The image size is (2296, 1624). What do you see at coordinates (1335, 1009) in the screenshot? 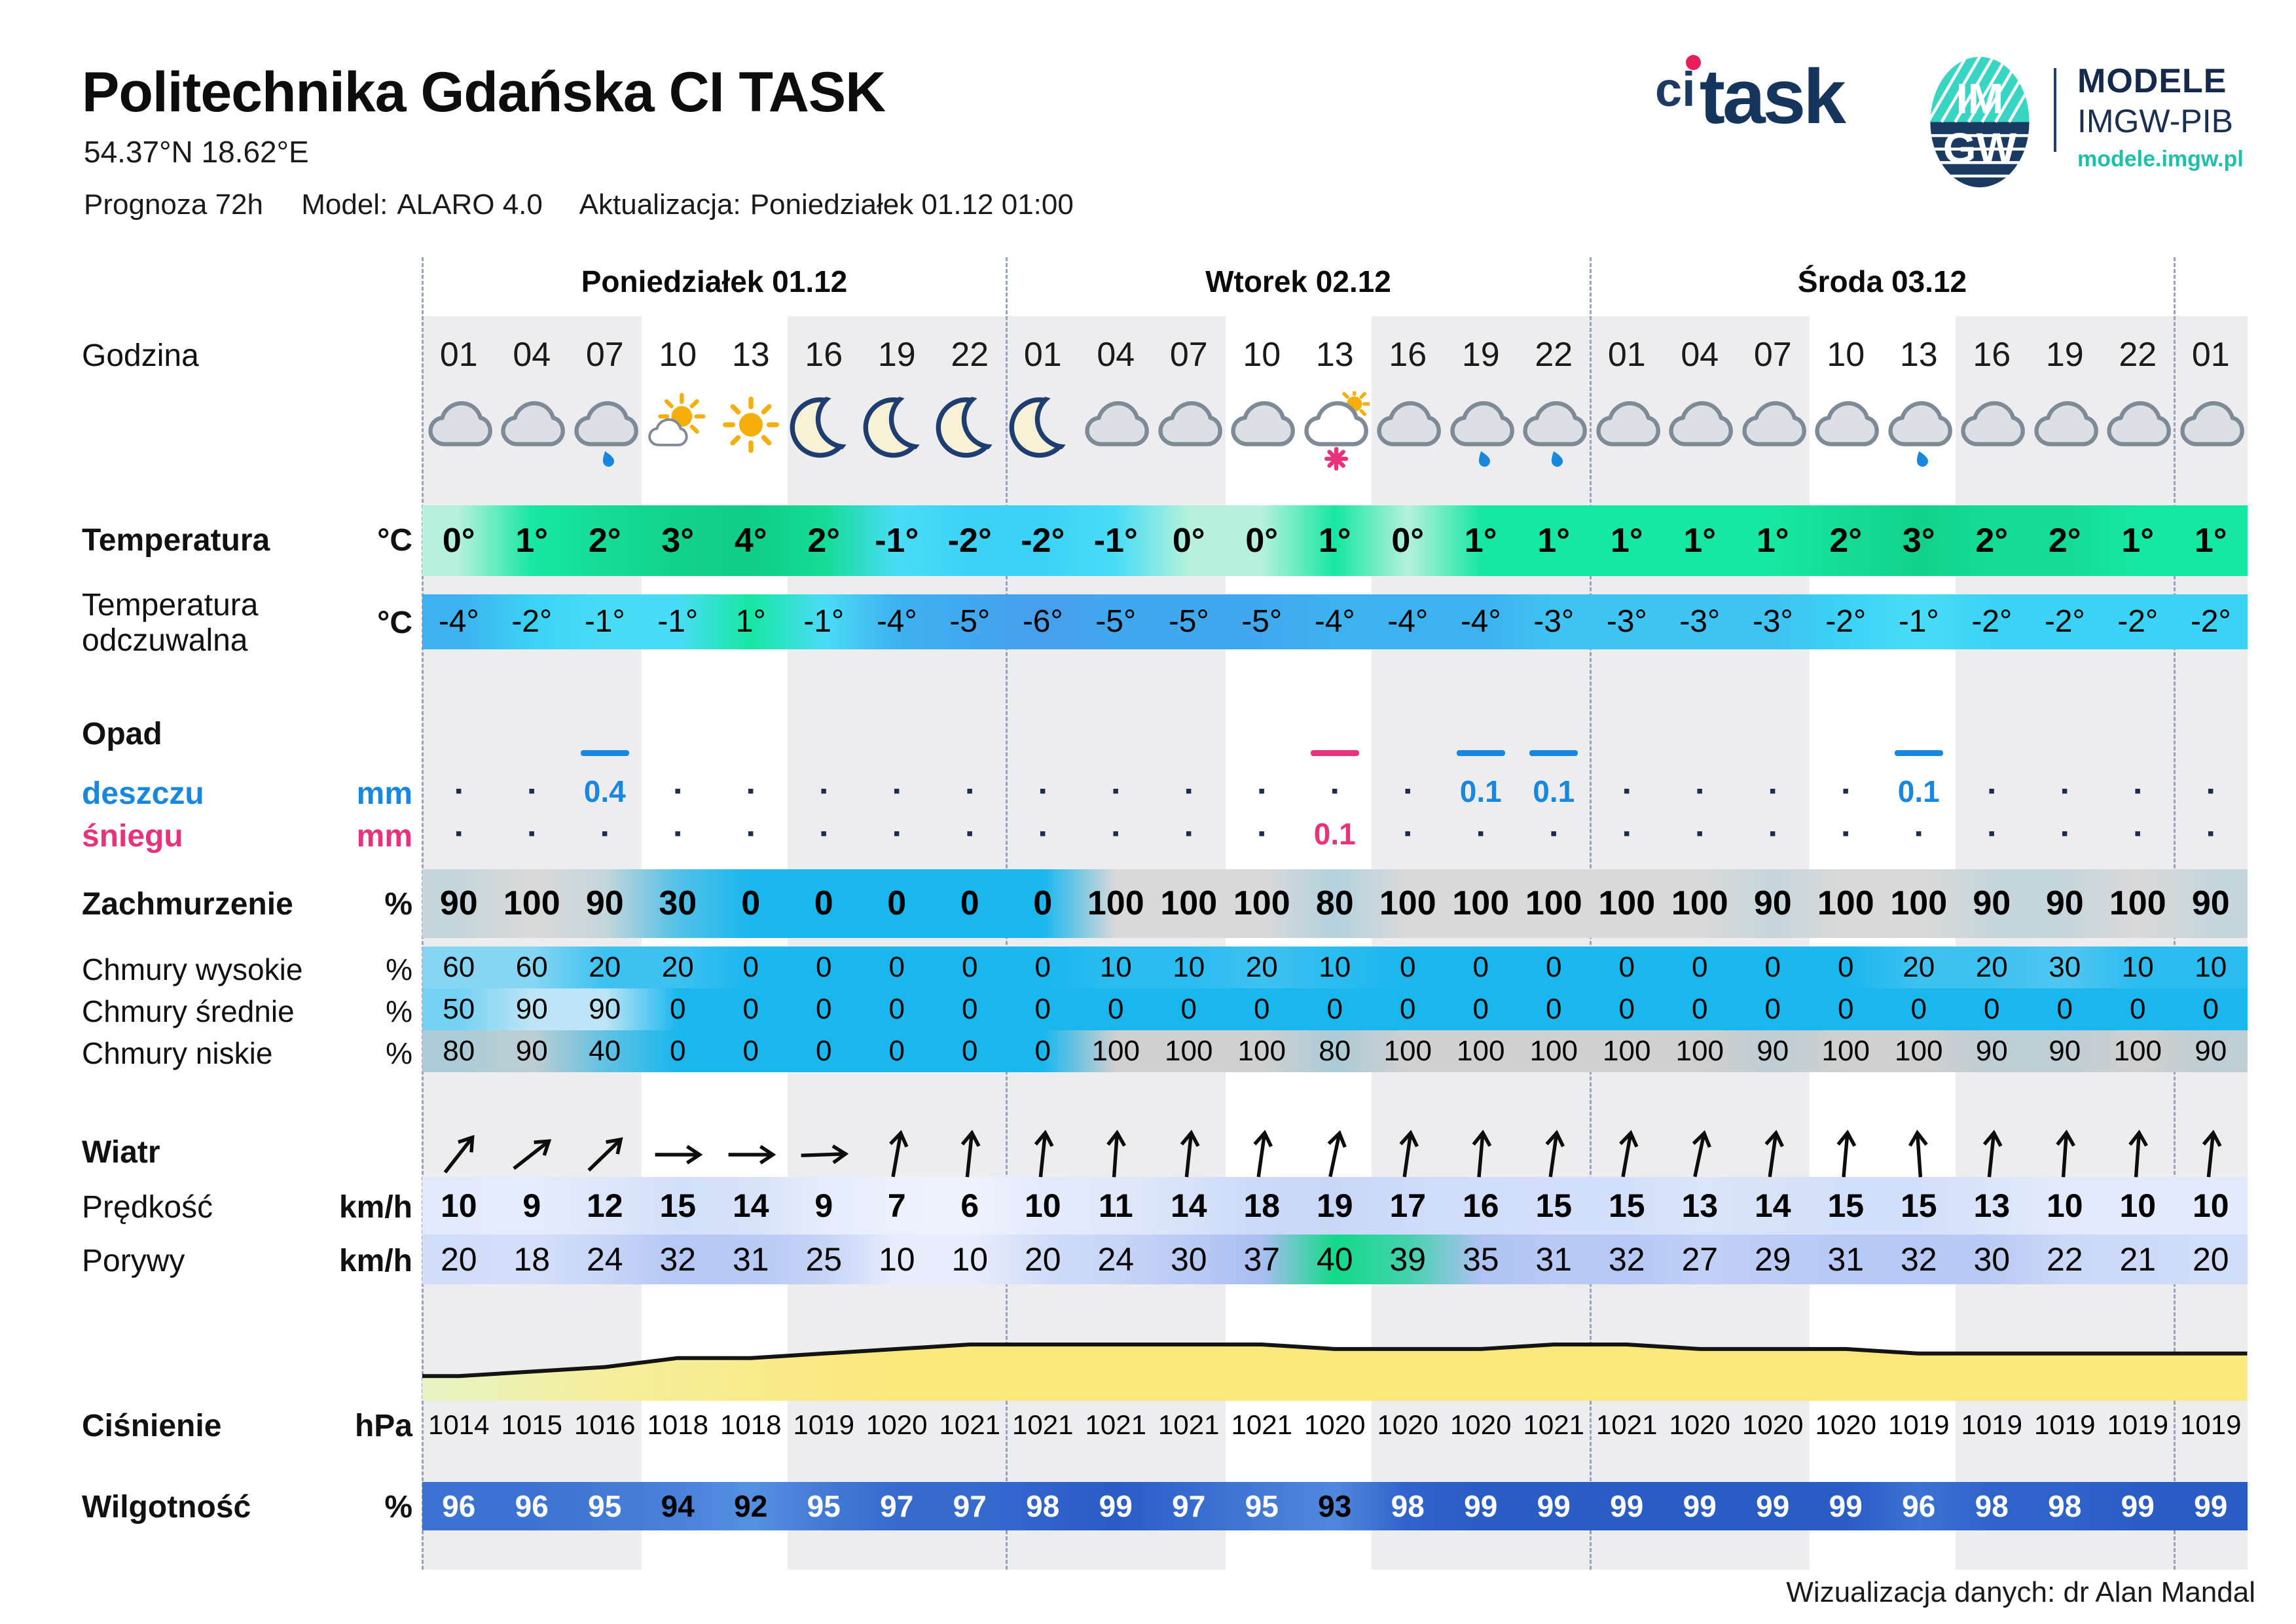
I see `chmury-srednie-band: 50 90 90 0 0 0 0 0 0 0 0 0 0 0 0 0 0 0 0 0 0 0 0 0 0` at bounding box center [1335, 1009].